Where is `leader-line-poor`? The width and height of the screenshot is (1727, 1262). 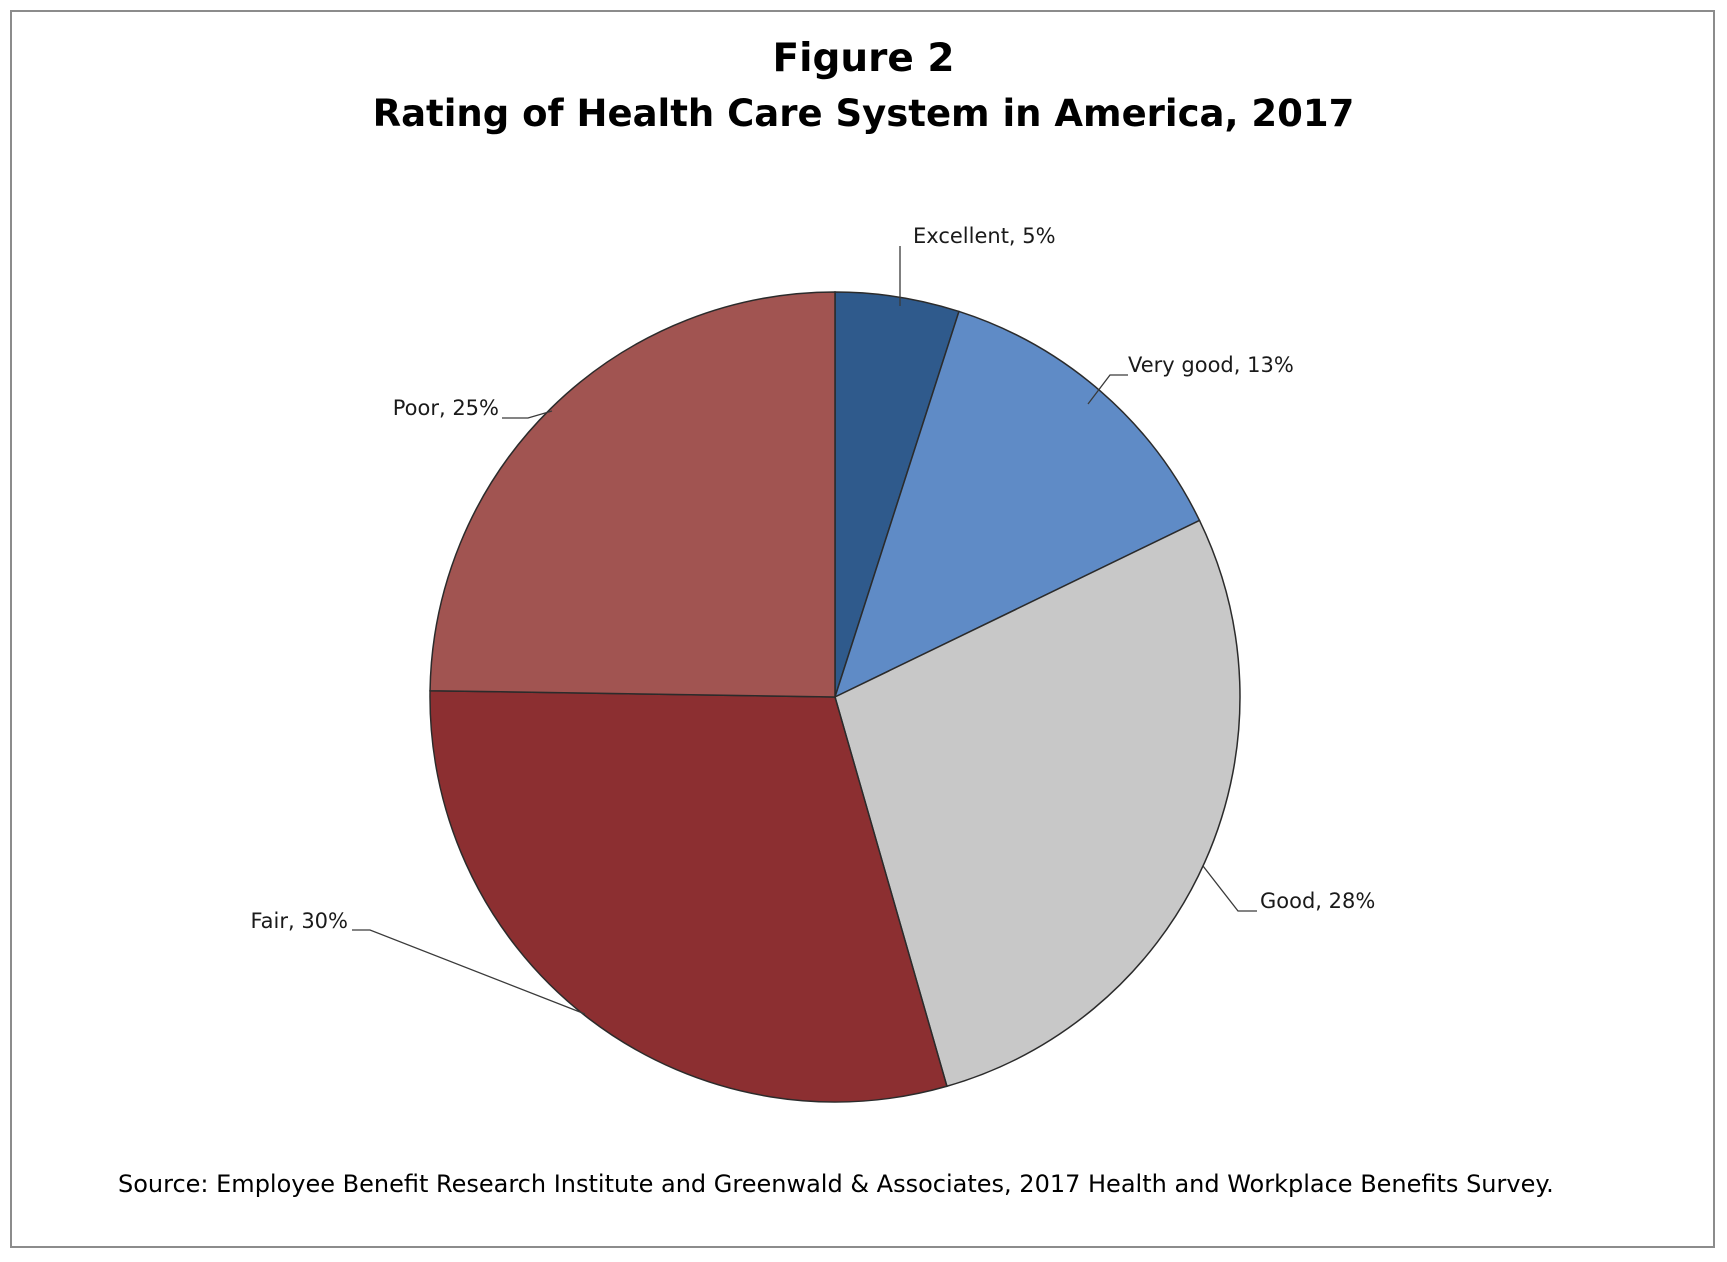
leader-line-poor is located at coordinates (527, 414).